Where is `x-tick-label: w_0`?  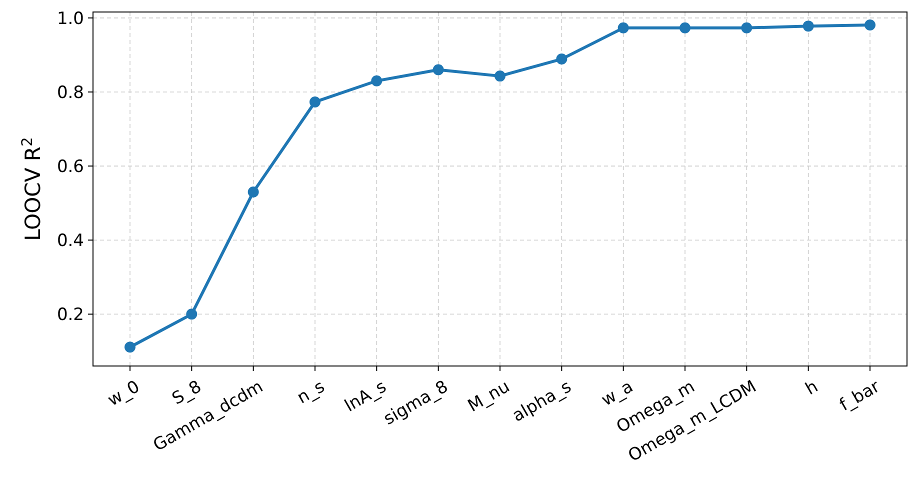 x-tick-label: w_0 is located at coordinates (124, 393).